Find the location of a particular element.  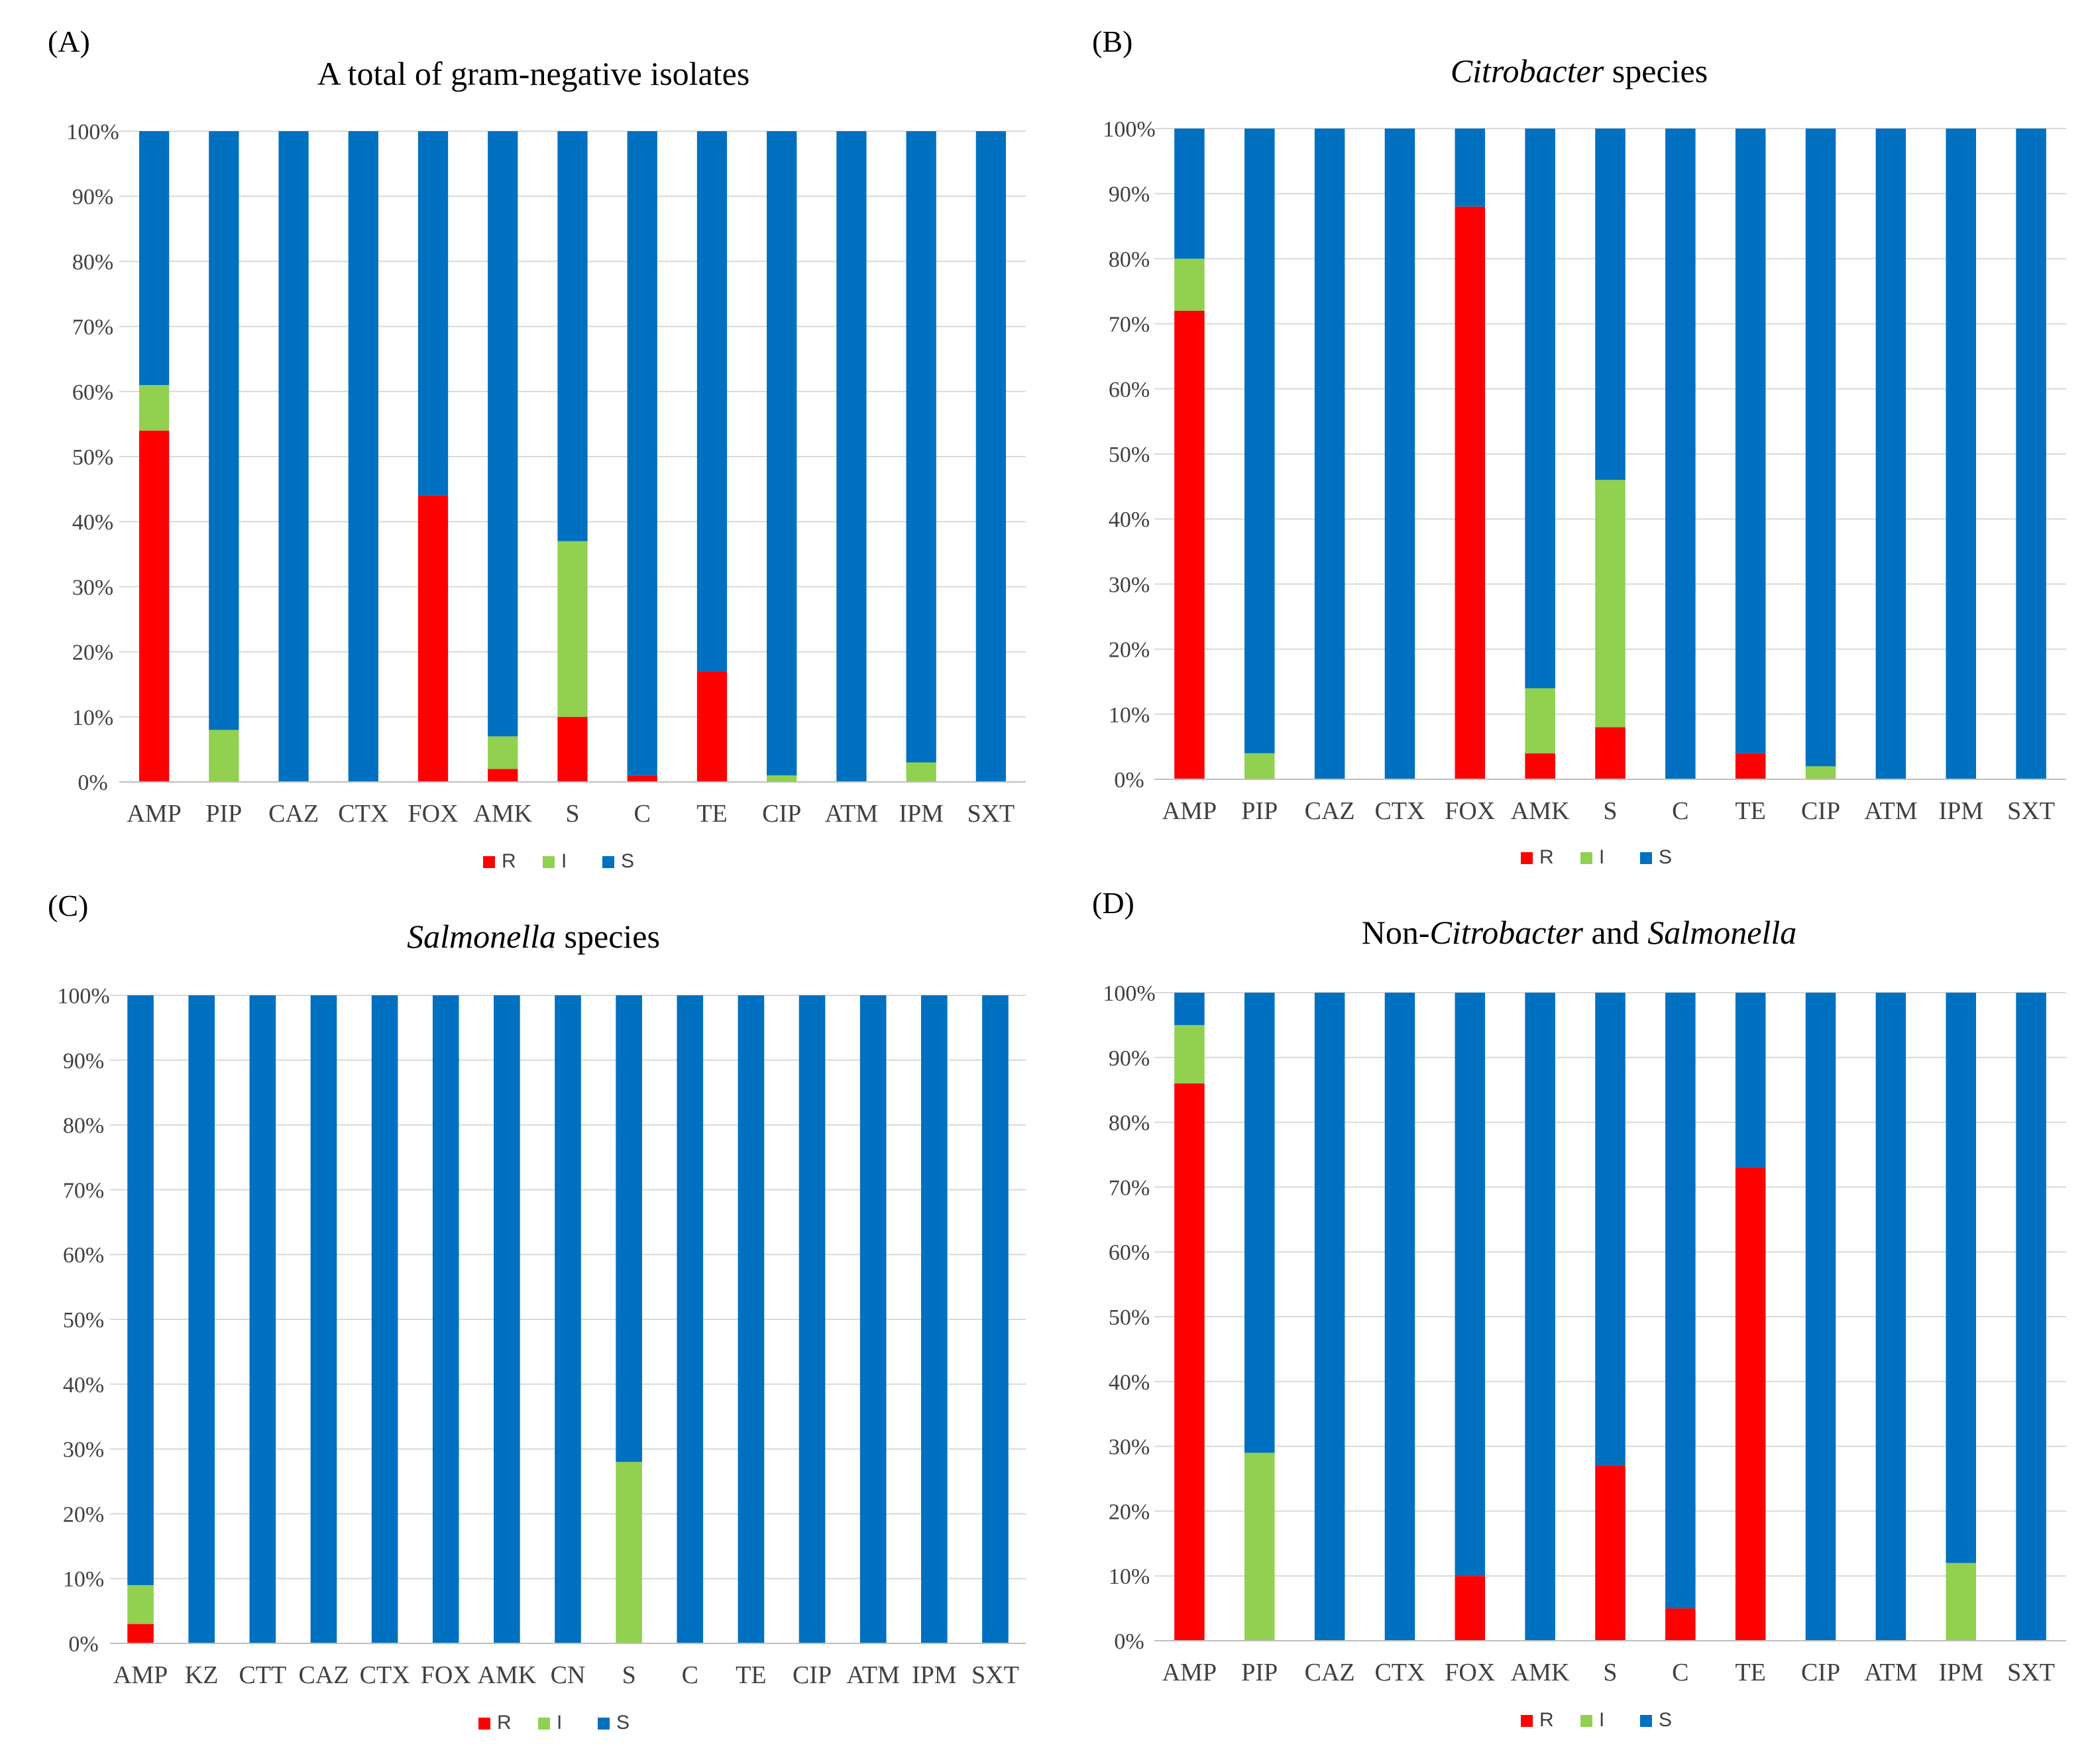

y-tick-label: 70% is located at coordinates (1129, 325).